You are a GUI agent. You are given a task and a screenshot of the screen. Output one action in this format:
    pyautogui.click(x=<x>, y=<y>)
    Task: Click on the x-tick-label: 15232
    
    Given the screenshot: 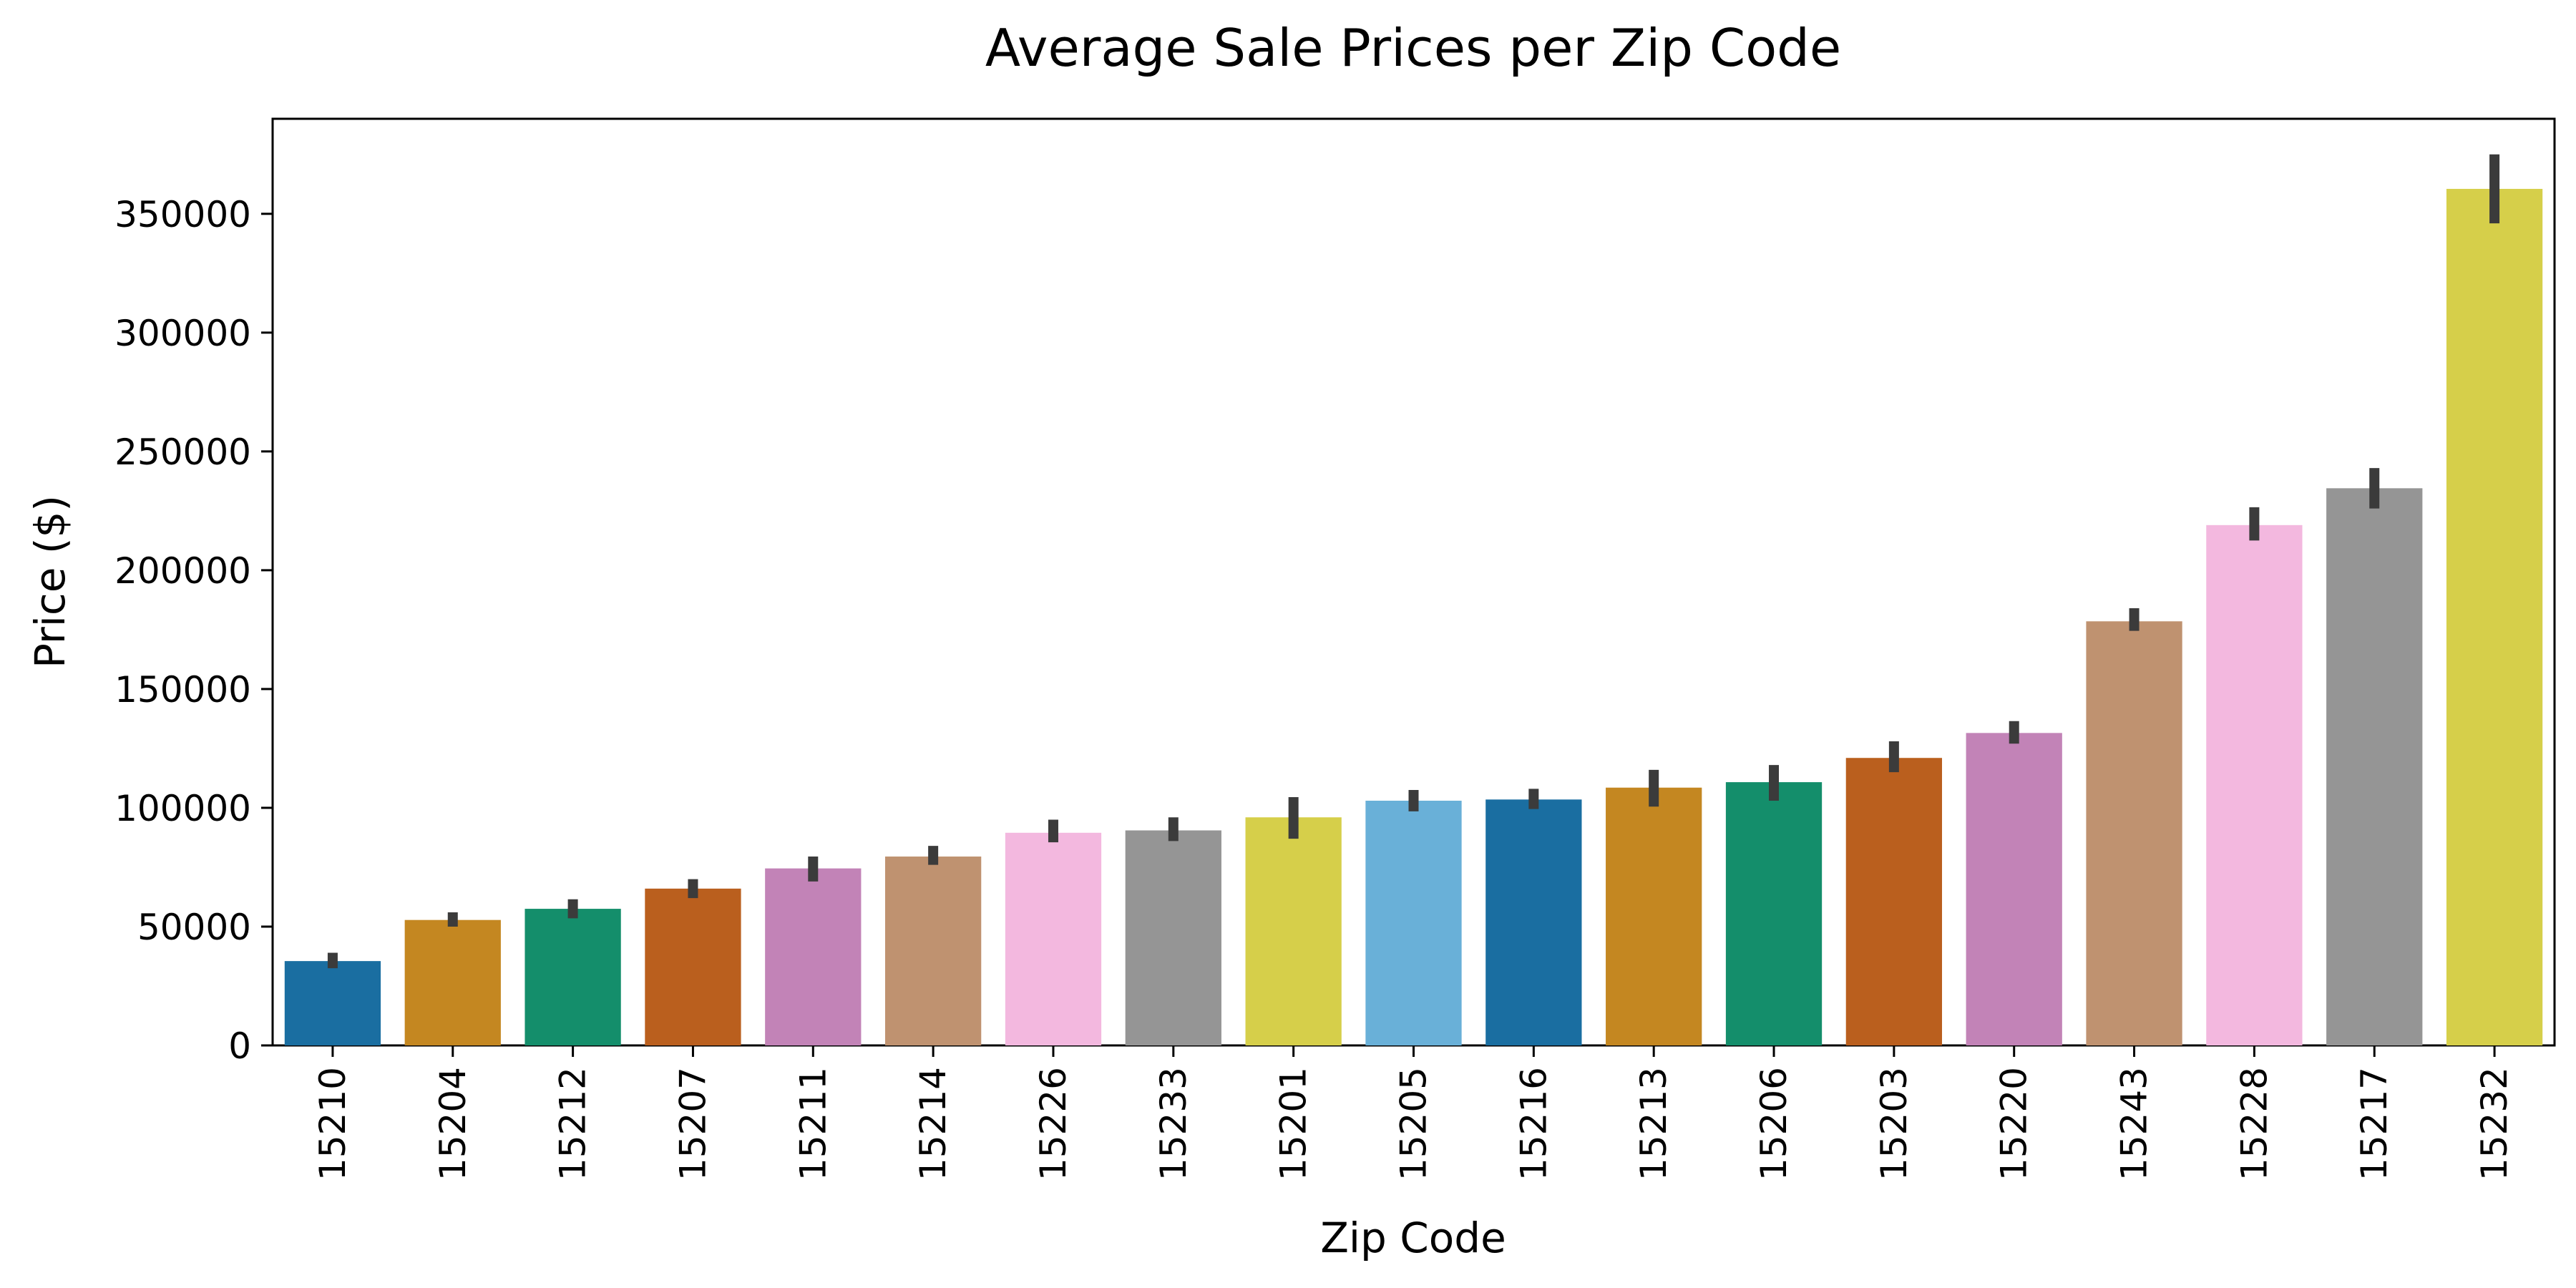 What is the action you would take?
    pyautogui.click(x=2494, y=1124)
    